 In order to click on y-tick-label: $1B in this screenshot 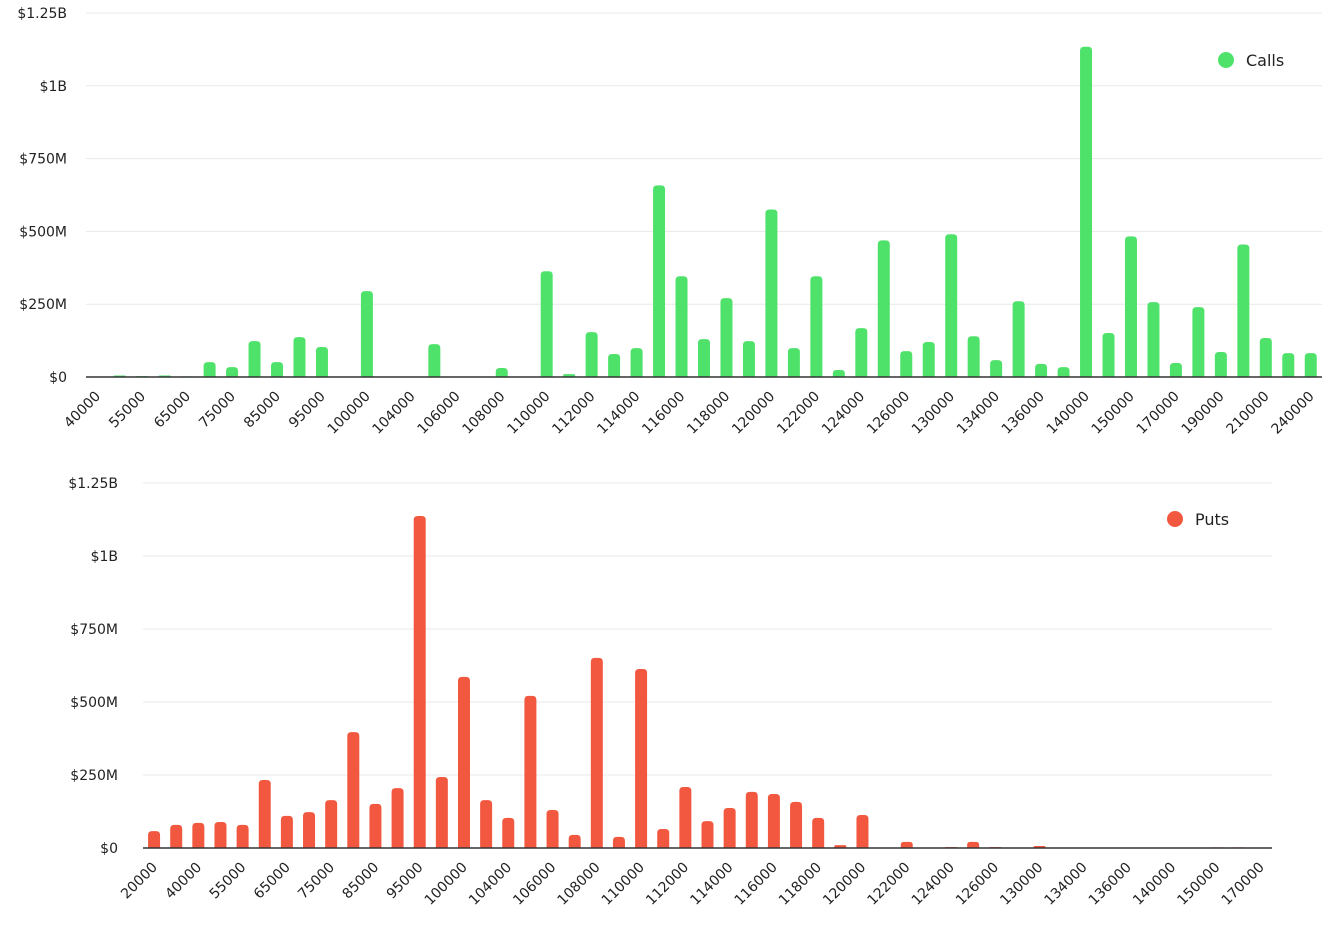, I will do `click(53, 87)`.